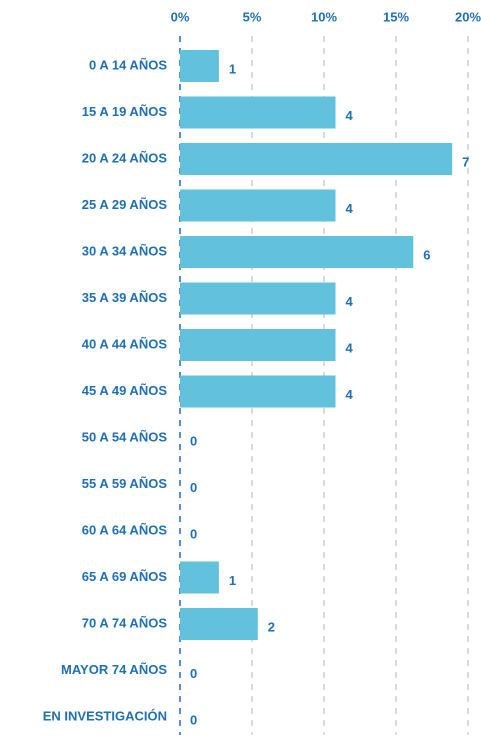 Image resolution: width=481 pixels, height=737 pixels. I want to click on y-tick-label: 65 A 69 AÑOS, so click(125, 576).